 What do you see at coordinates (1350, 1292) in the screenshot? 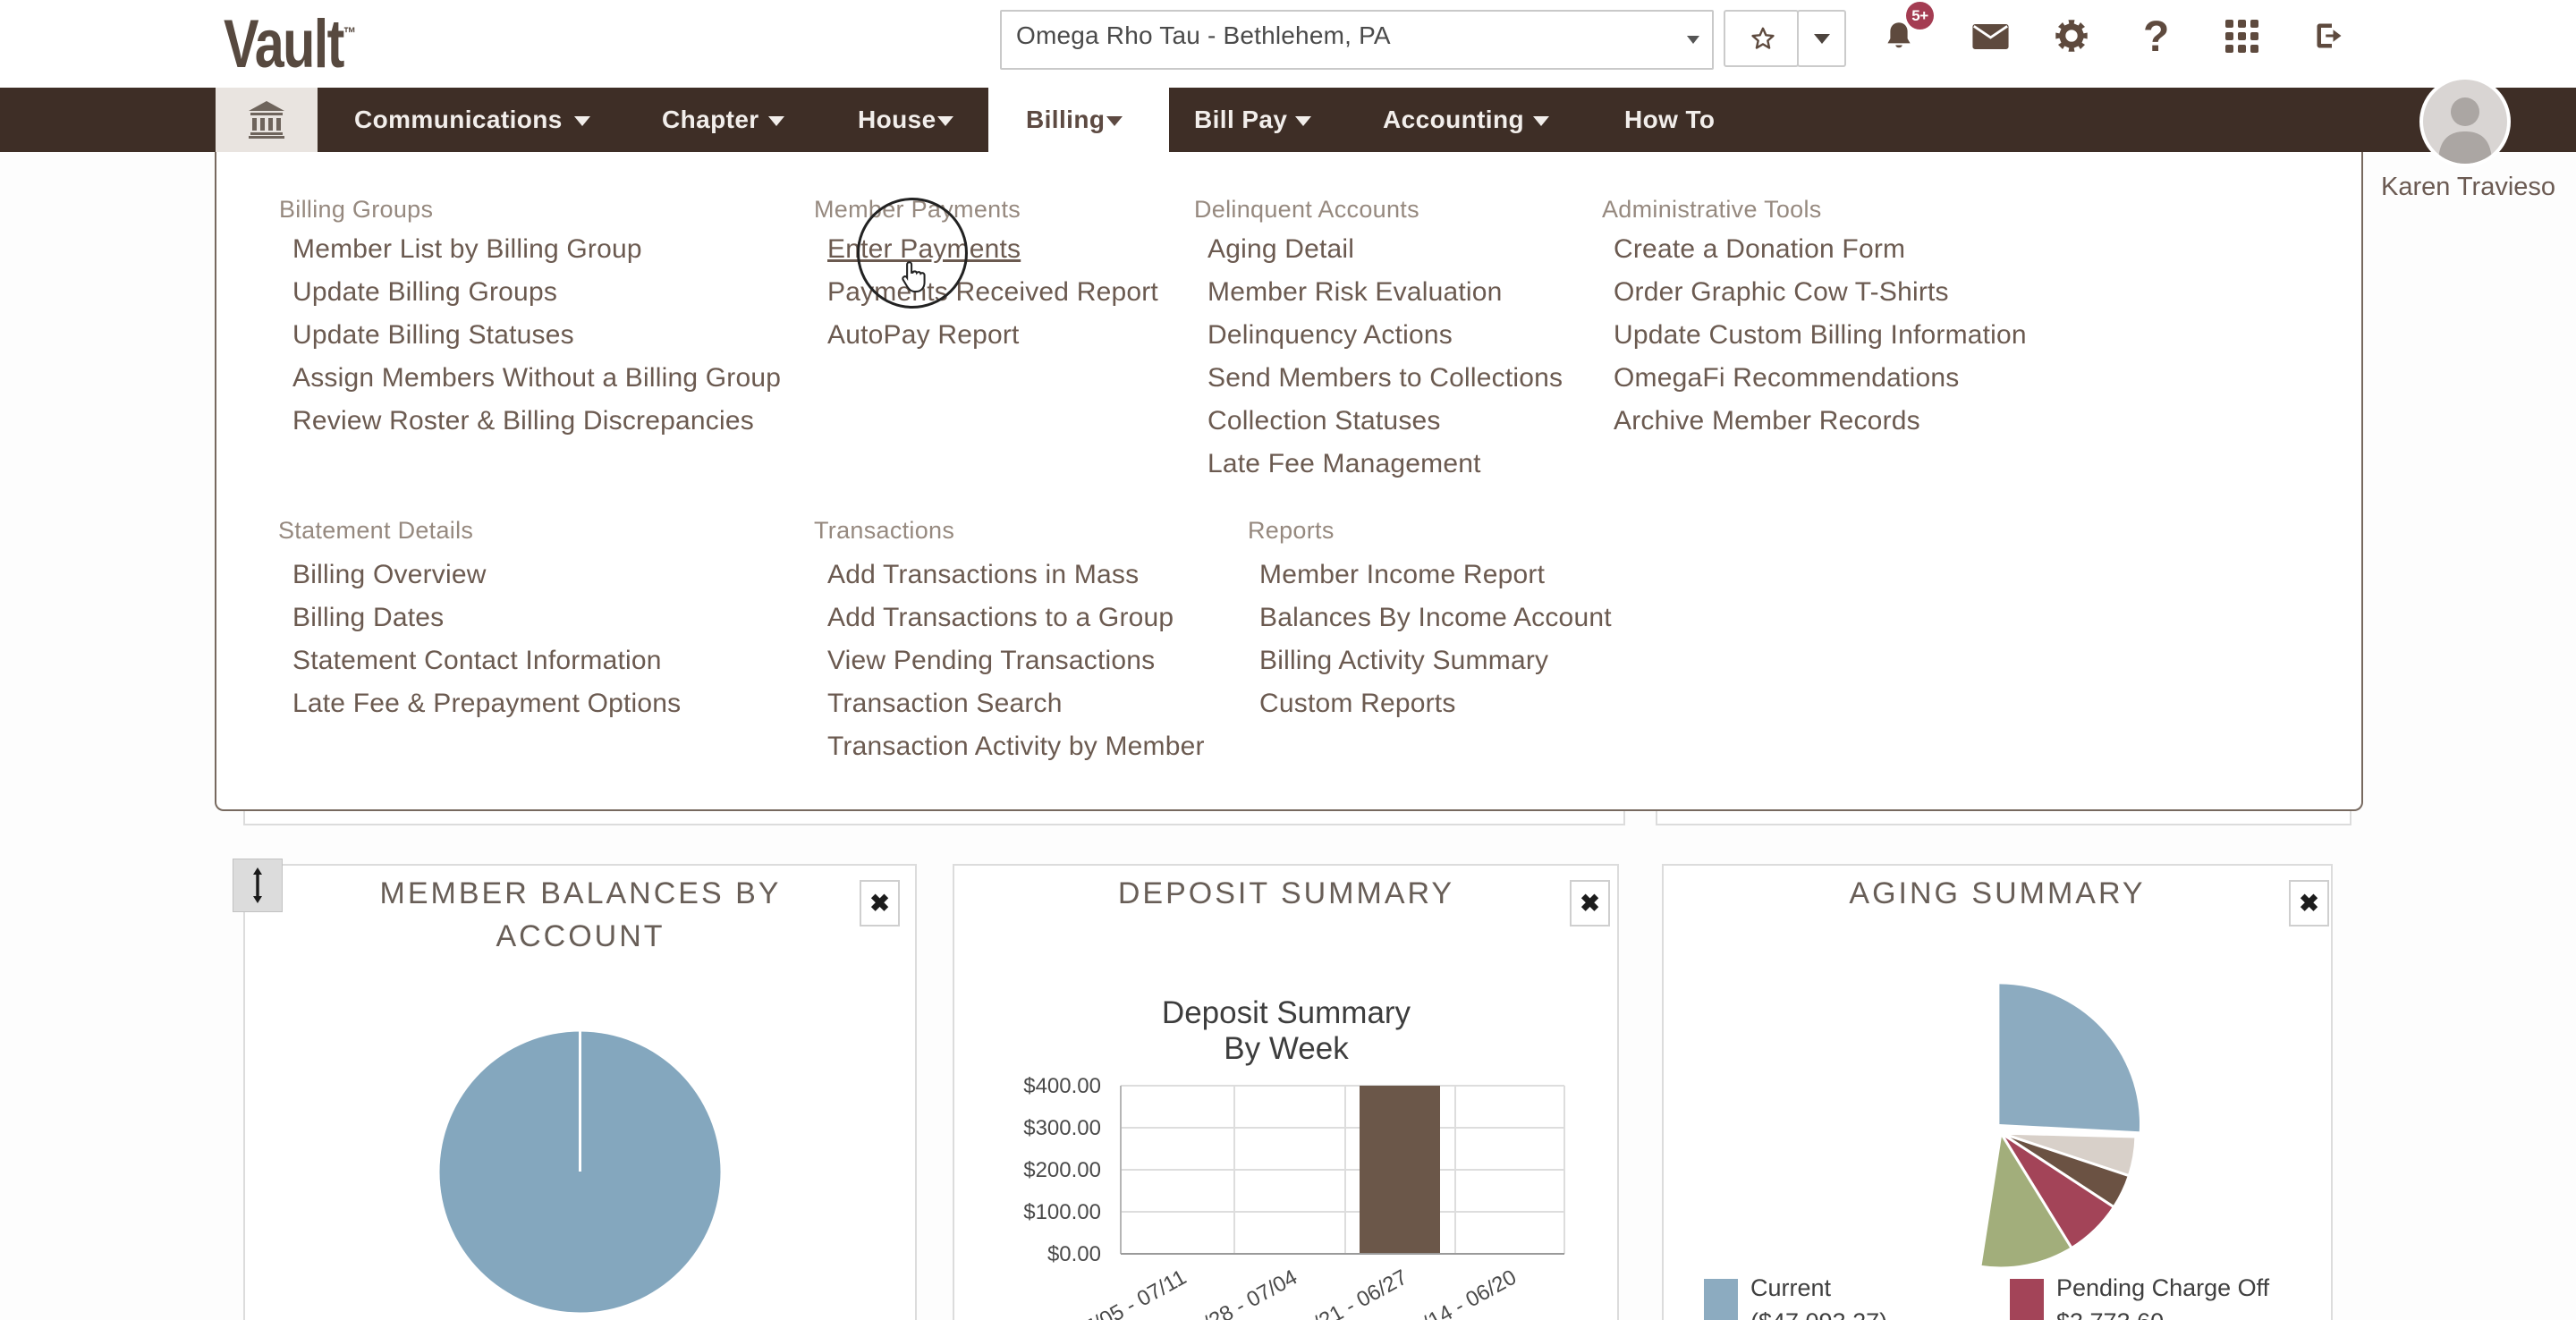
I see `svg-text: 06/21 - 06/27` at bounding box center [1350, 1292].